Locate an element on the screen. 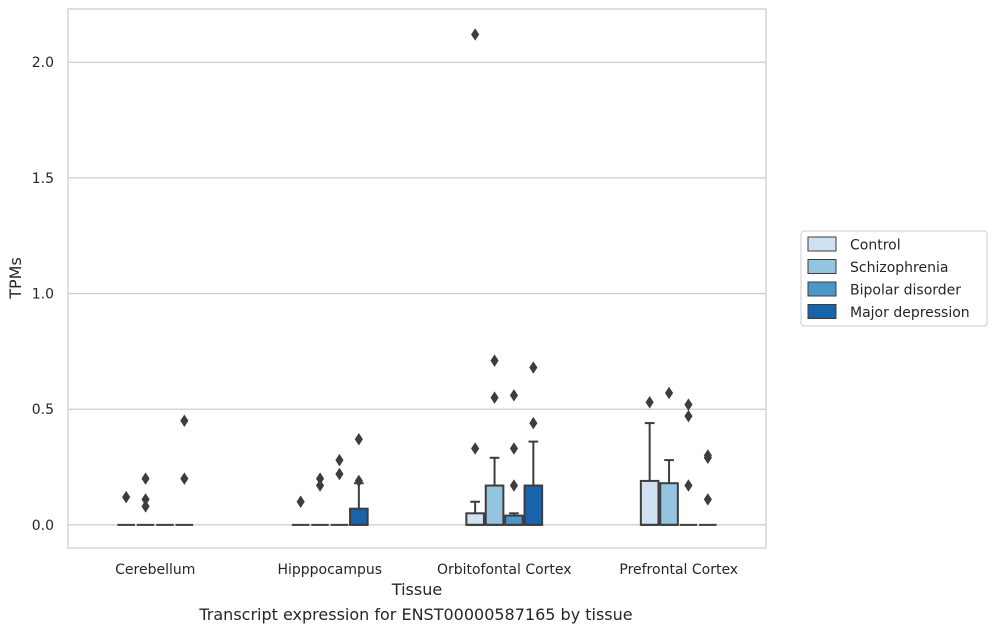 Image resolution: width=997 pixels, height=634 pixels. y-axis-label: TPMs is located at coordinates (15, 278).